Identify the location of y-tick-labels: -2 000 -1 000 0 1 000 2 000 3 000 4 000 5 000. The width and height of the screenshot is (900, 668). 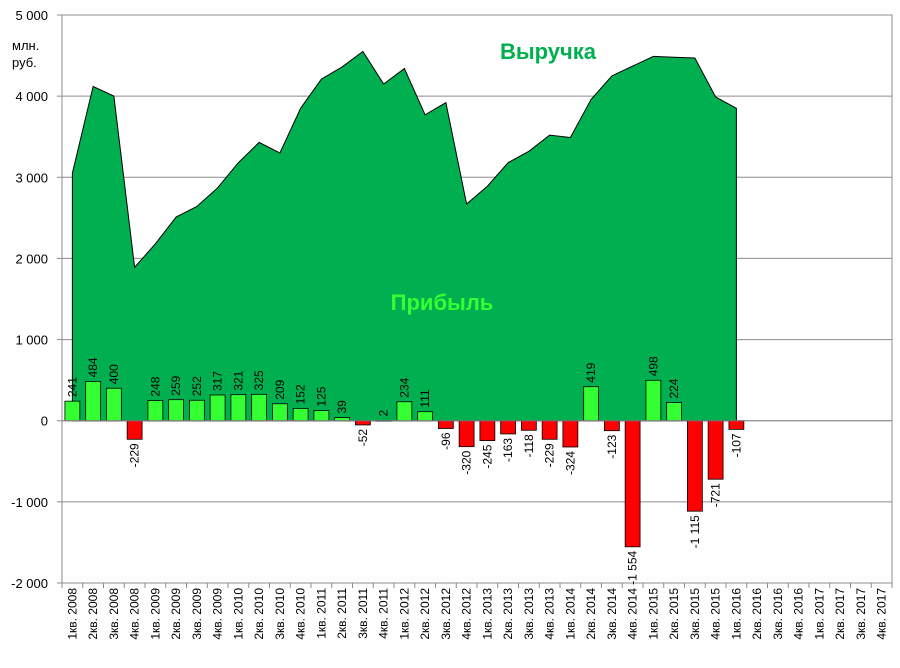
(29, 299).